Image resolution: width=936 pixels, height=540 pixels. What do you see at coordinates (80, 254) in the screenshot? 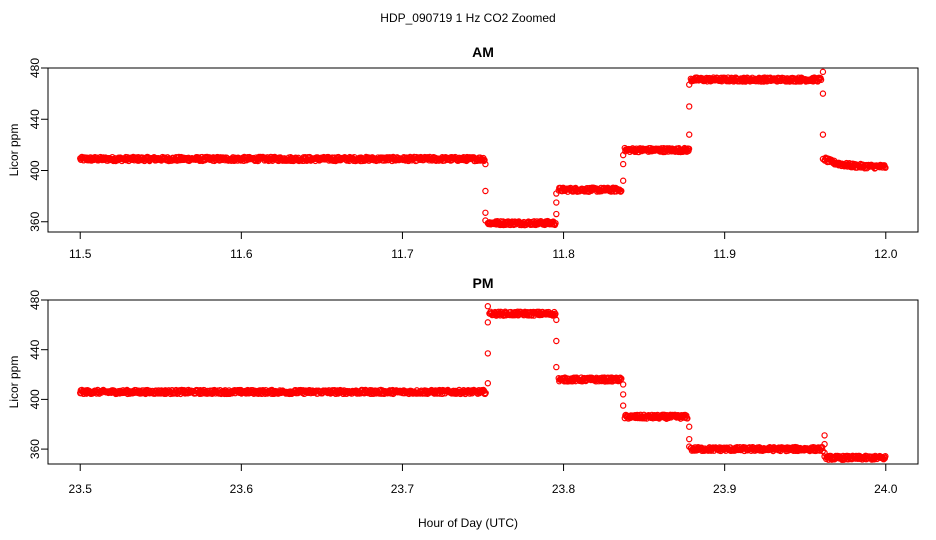
I see `x-tick-label: 11.5` at bounding box center [80, 254].